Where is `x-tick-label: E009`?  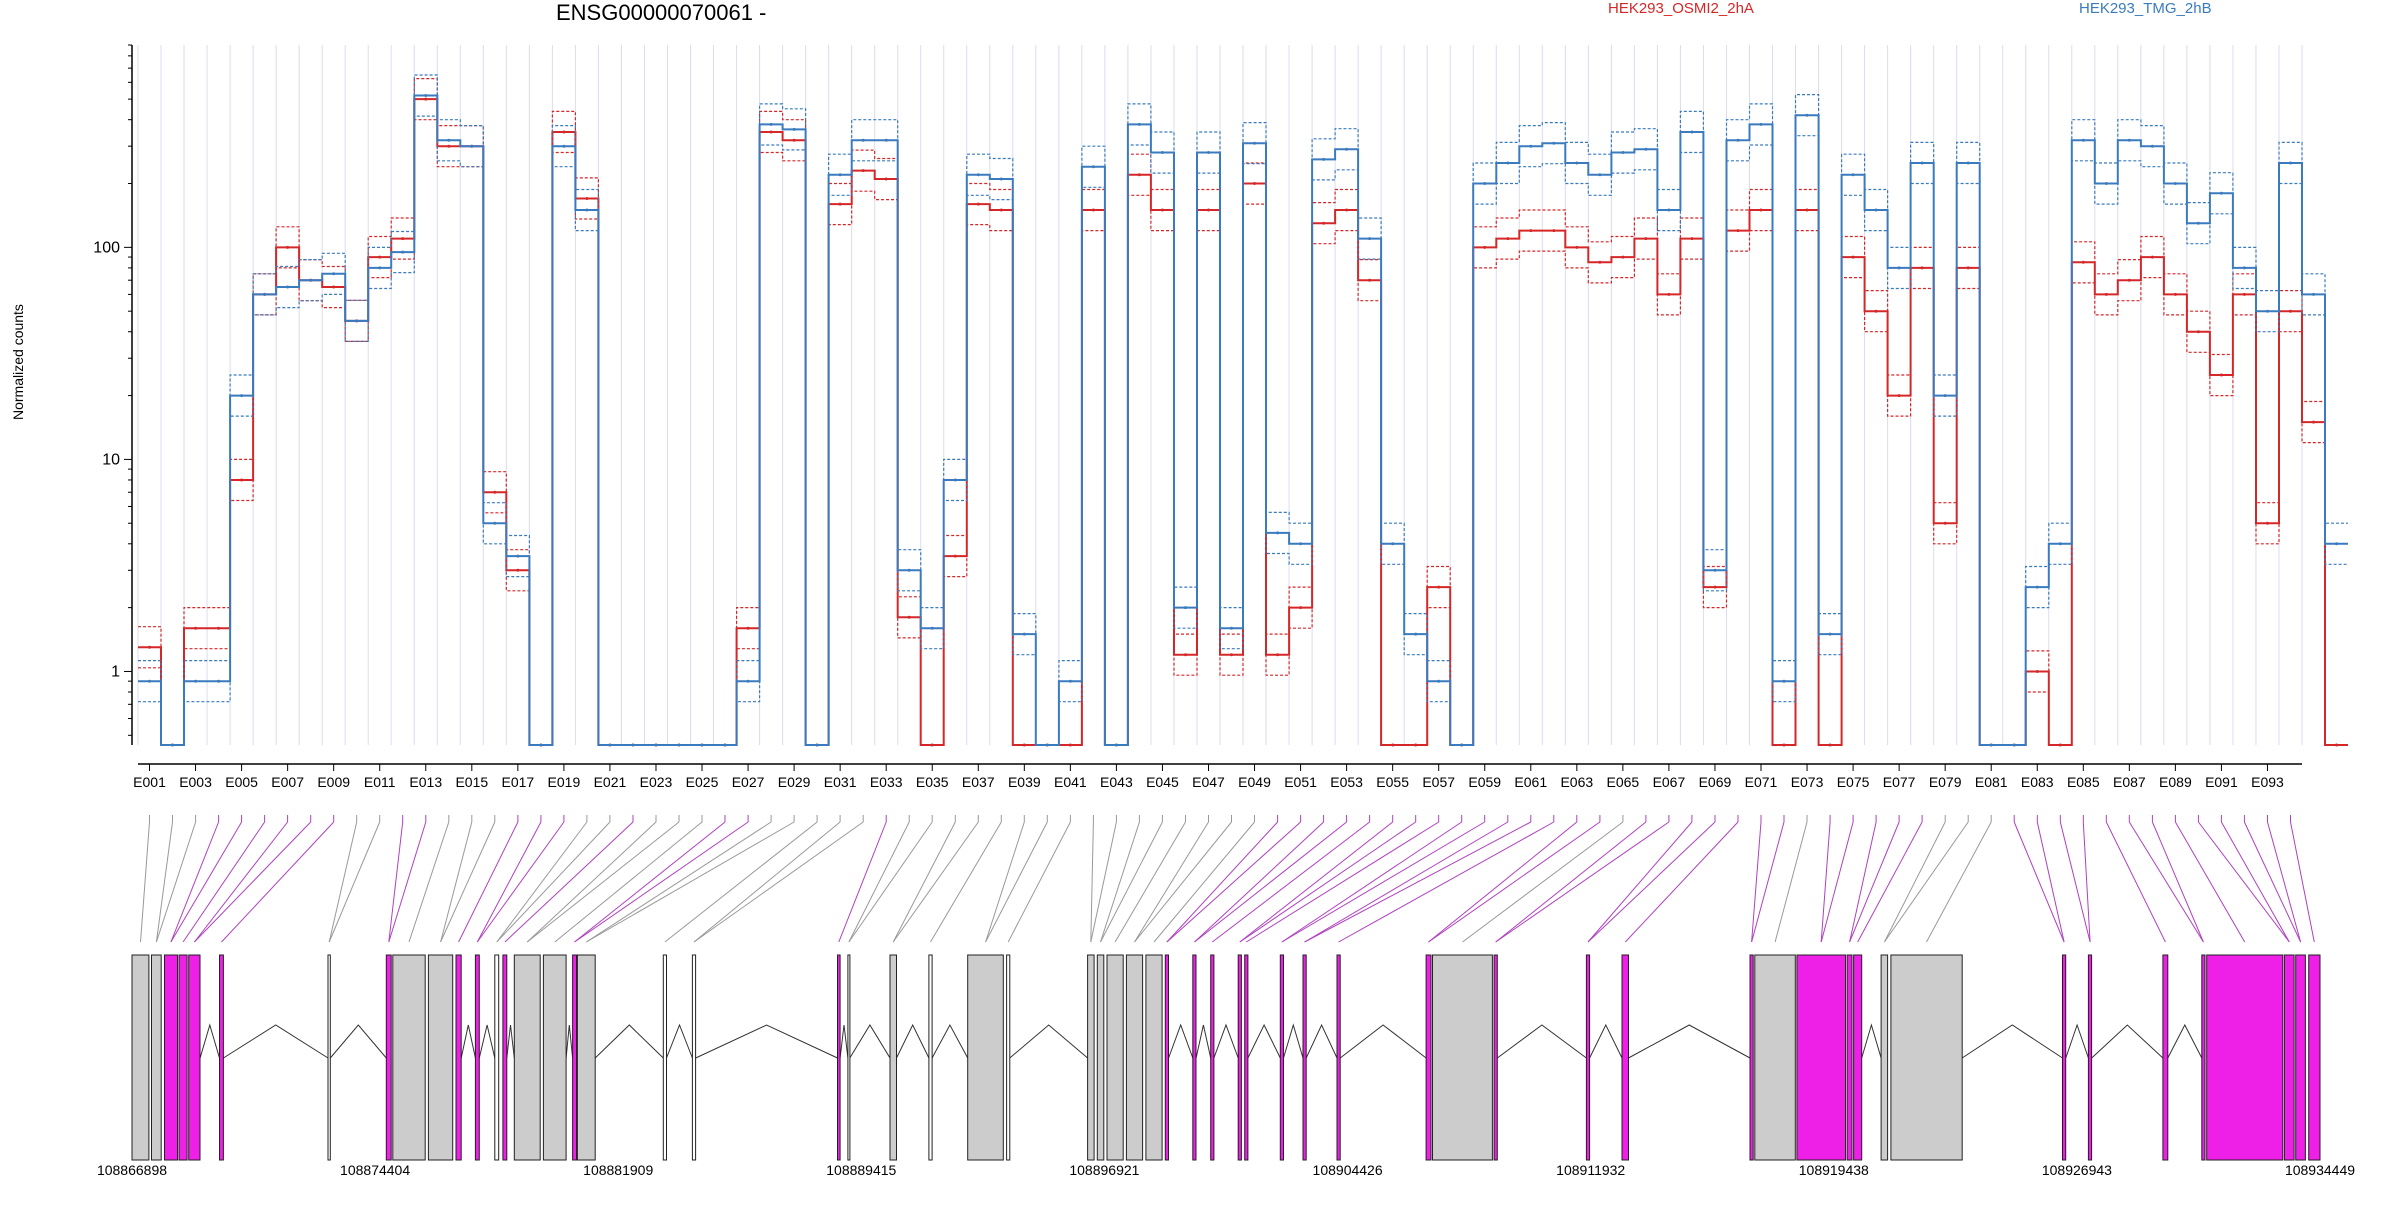 x-tick-label: E009 is located at coordinates (333, 782).